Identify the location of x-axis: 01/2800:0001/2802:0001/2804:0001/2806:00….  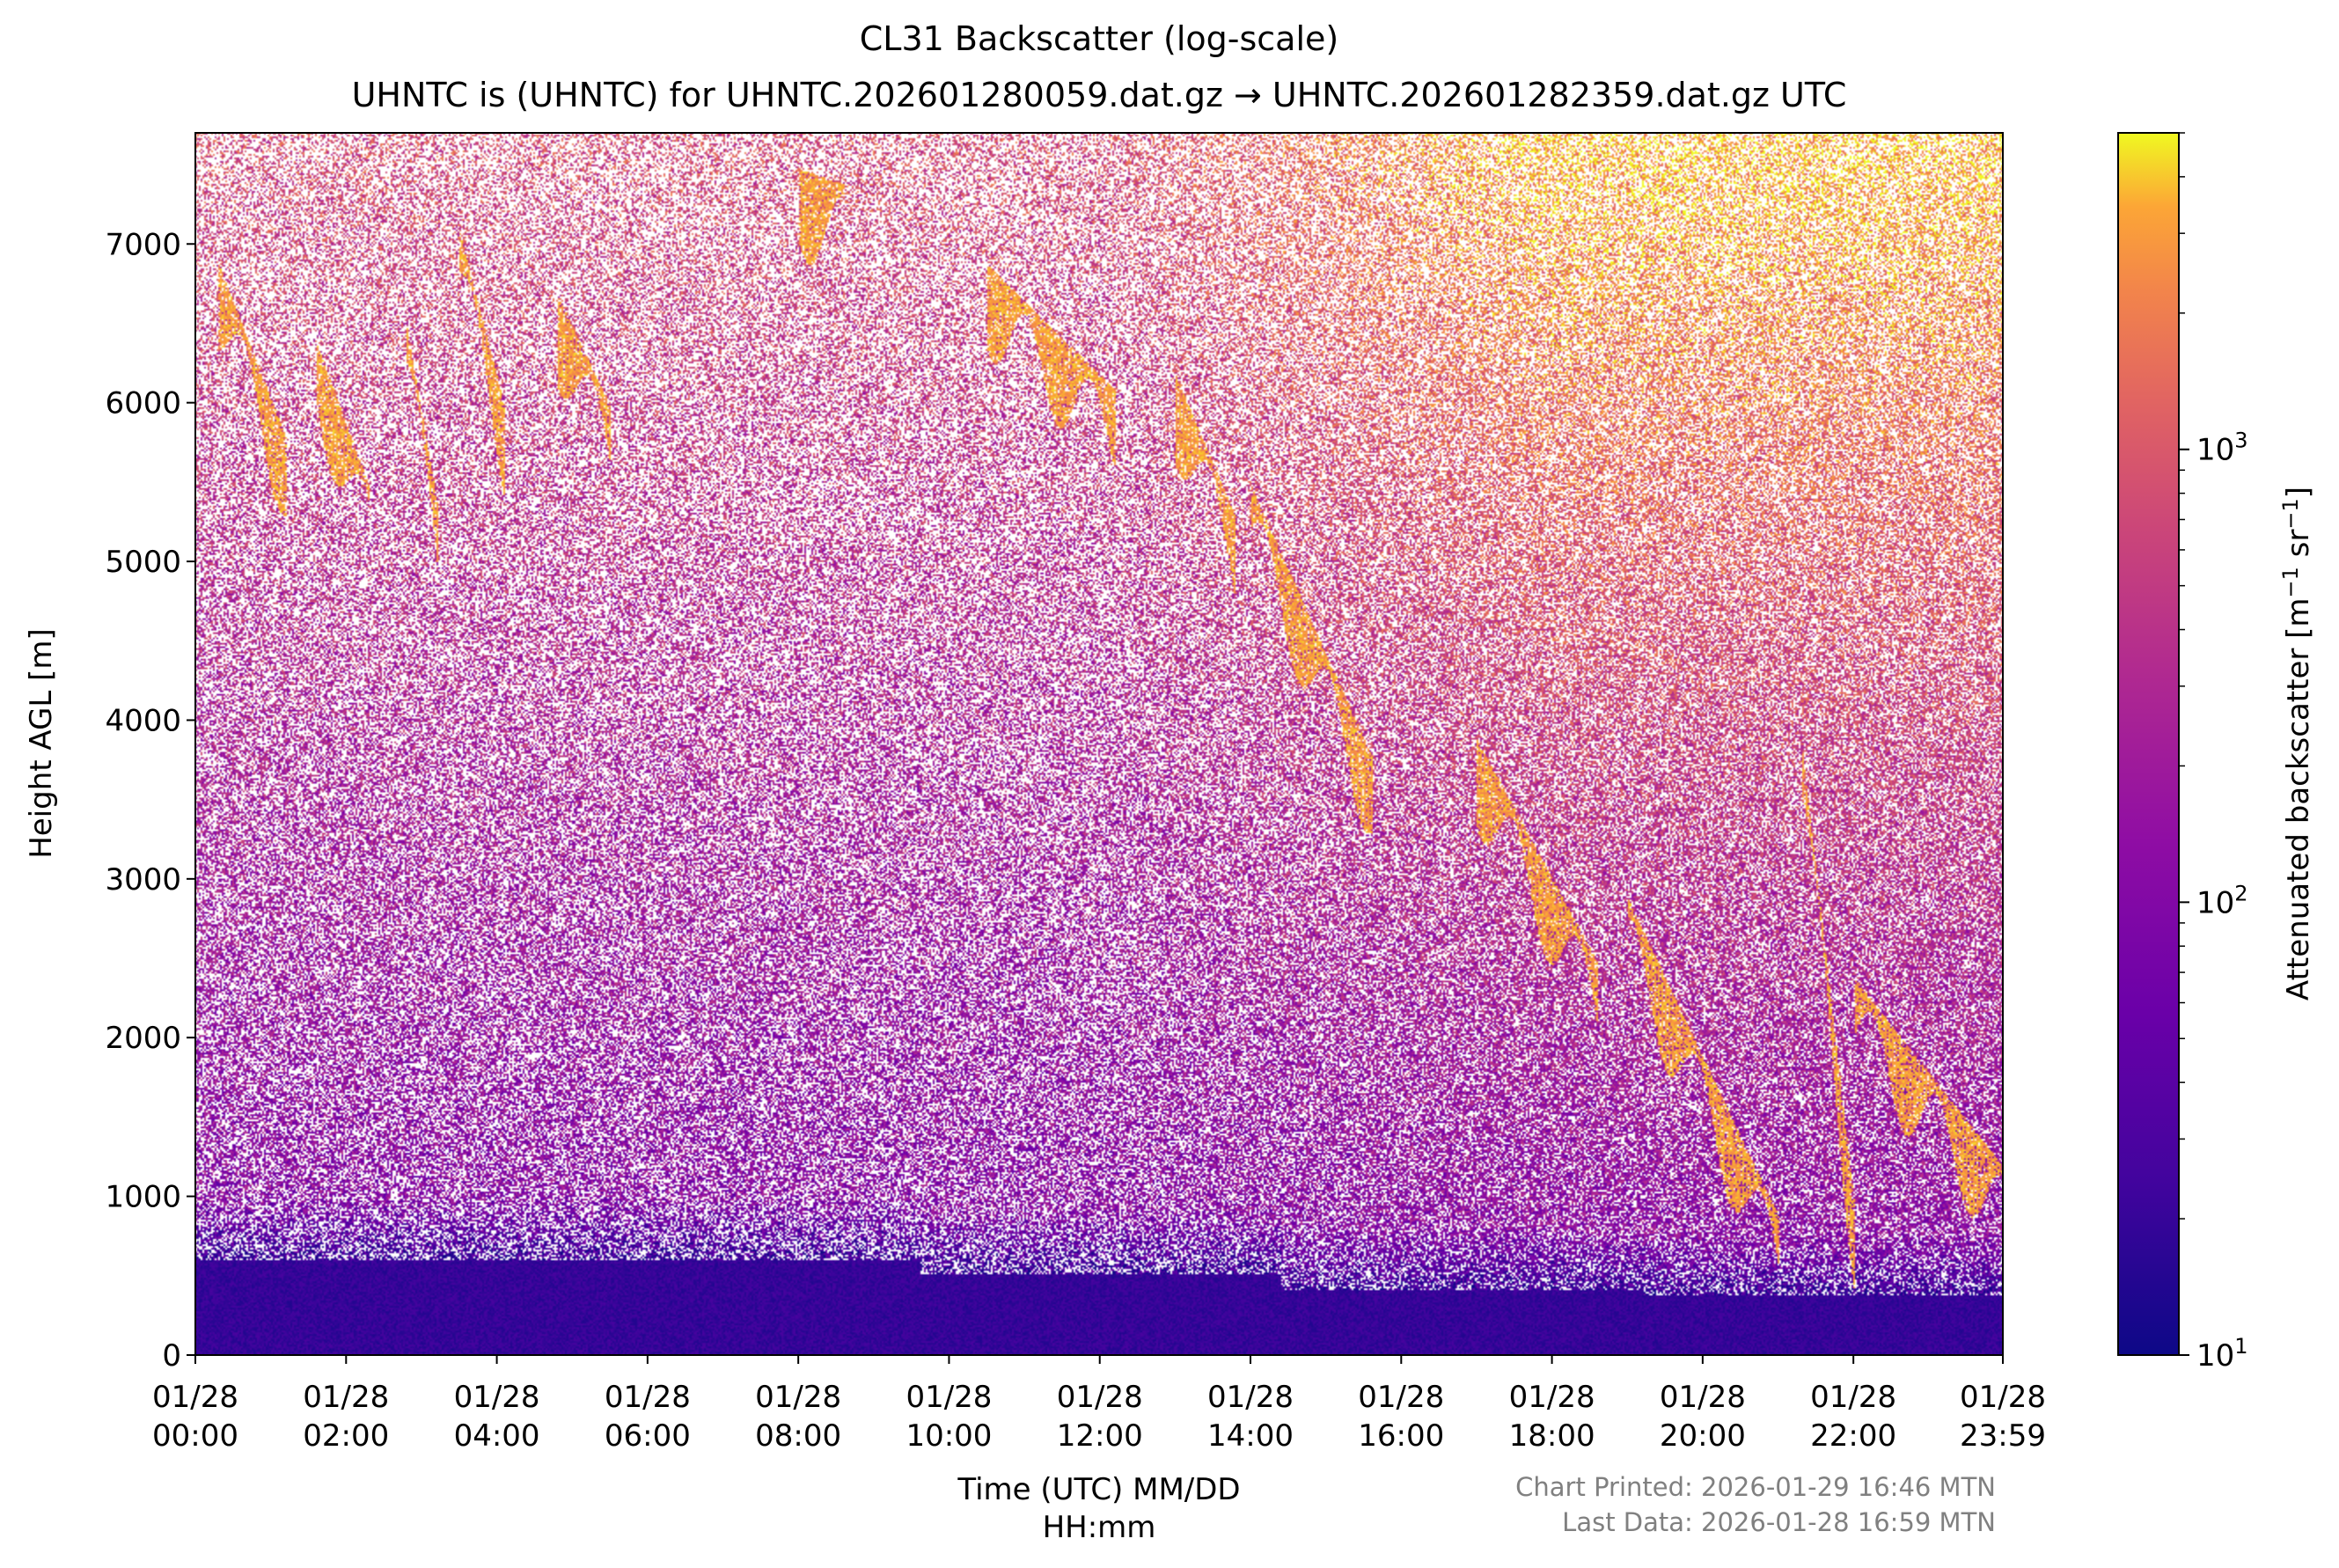
(1099, 1404).